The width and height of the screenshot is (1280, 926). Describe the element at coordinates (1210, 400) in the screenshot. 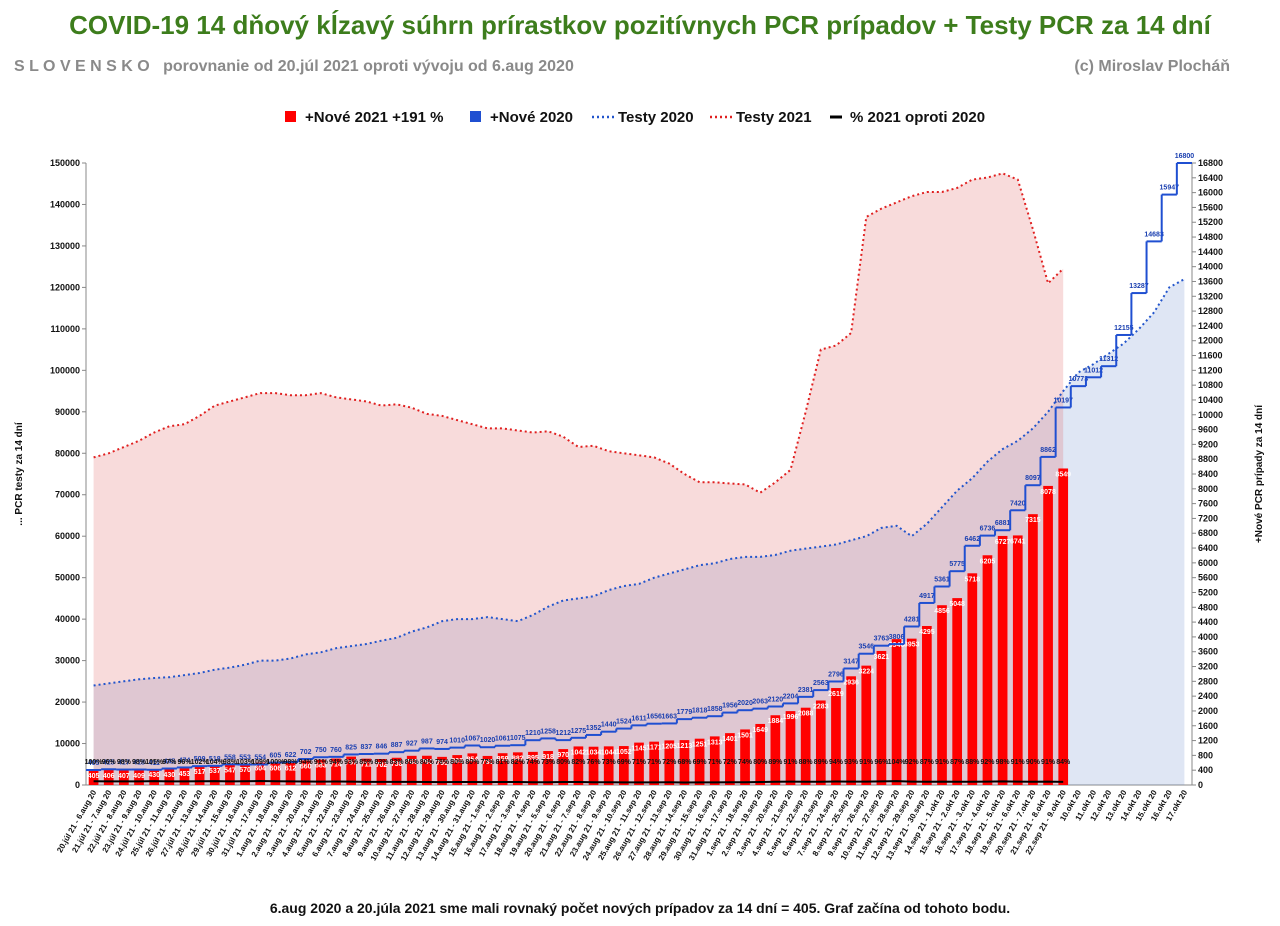

I see `y2-tick-label: 10400` at that location.